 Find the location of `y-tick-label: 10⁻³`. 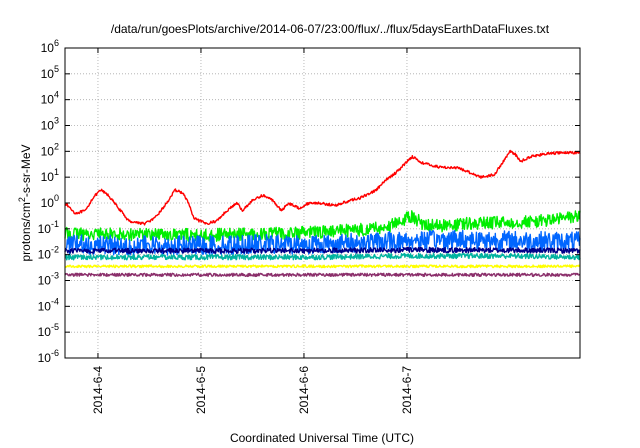

y-tick-label: 10⁻³ is located at coordinates (48, 279).